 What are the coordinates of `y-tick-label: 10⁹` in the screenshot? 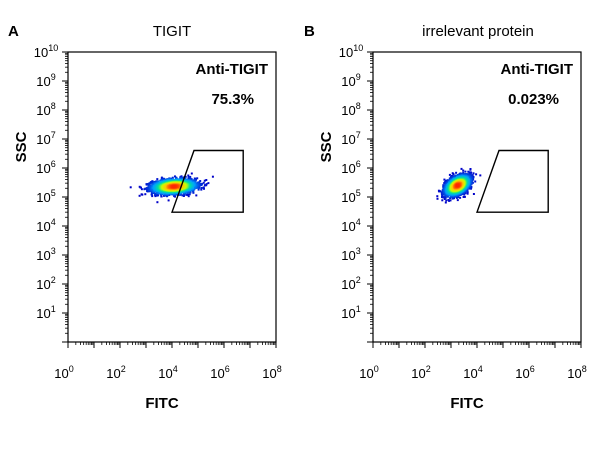 It's located at (45, 80).